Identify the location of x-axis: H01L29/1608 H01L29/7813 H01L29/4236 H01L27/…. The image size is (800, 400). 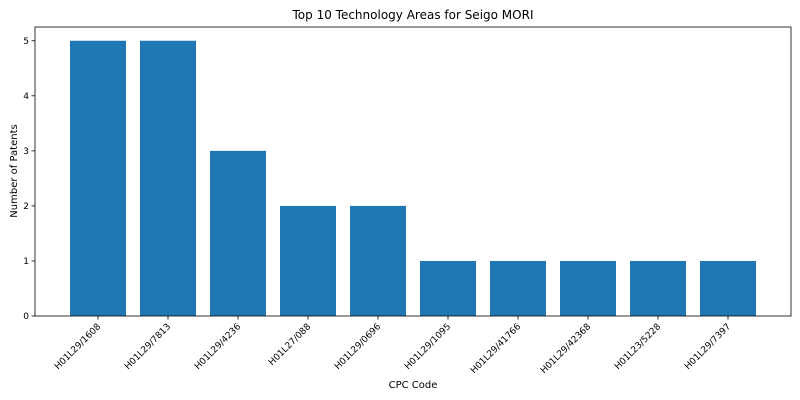
(393, 346).